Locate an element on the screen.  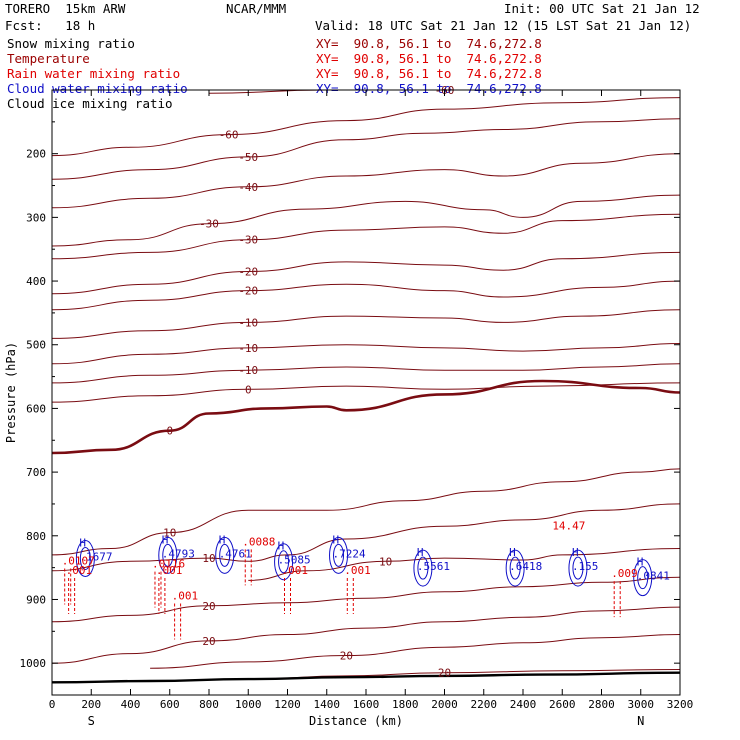
cloud-water-max-label: .5561 is located at coordinates (433, 566).